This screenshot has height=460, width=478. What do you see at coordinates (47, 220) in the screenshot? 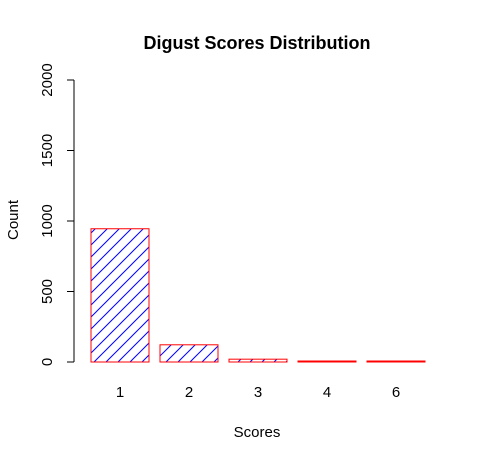
I see `y-tick-label: 1000` at bounding box center [47, 220].